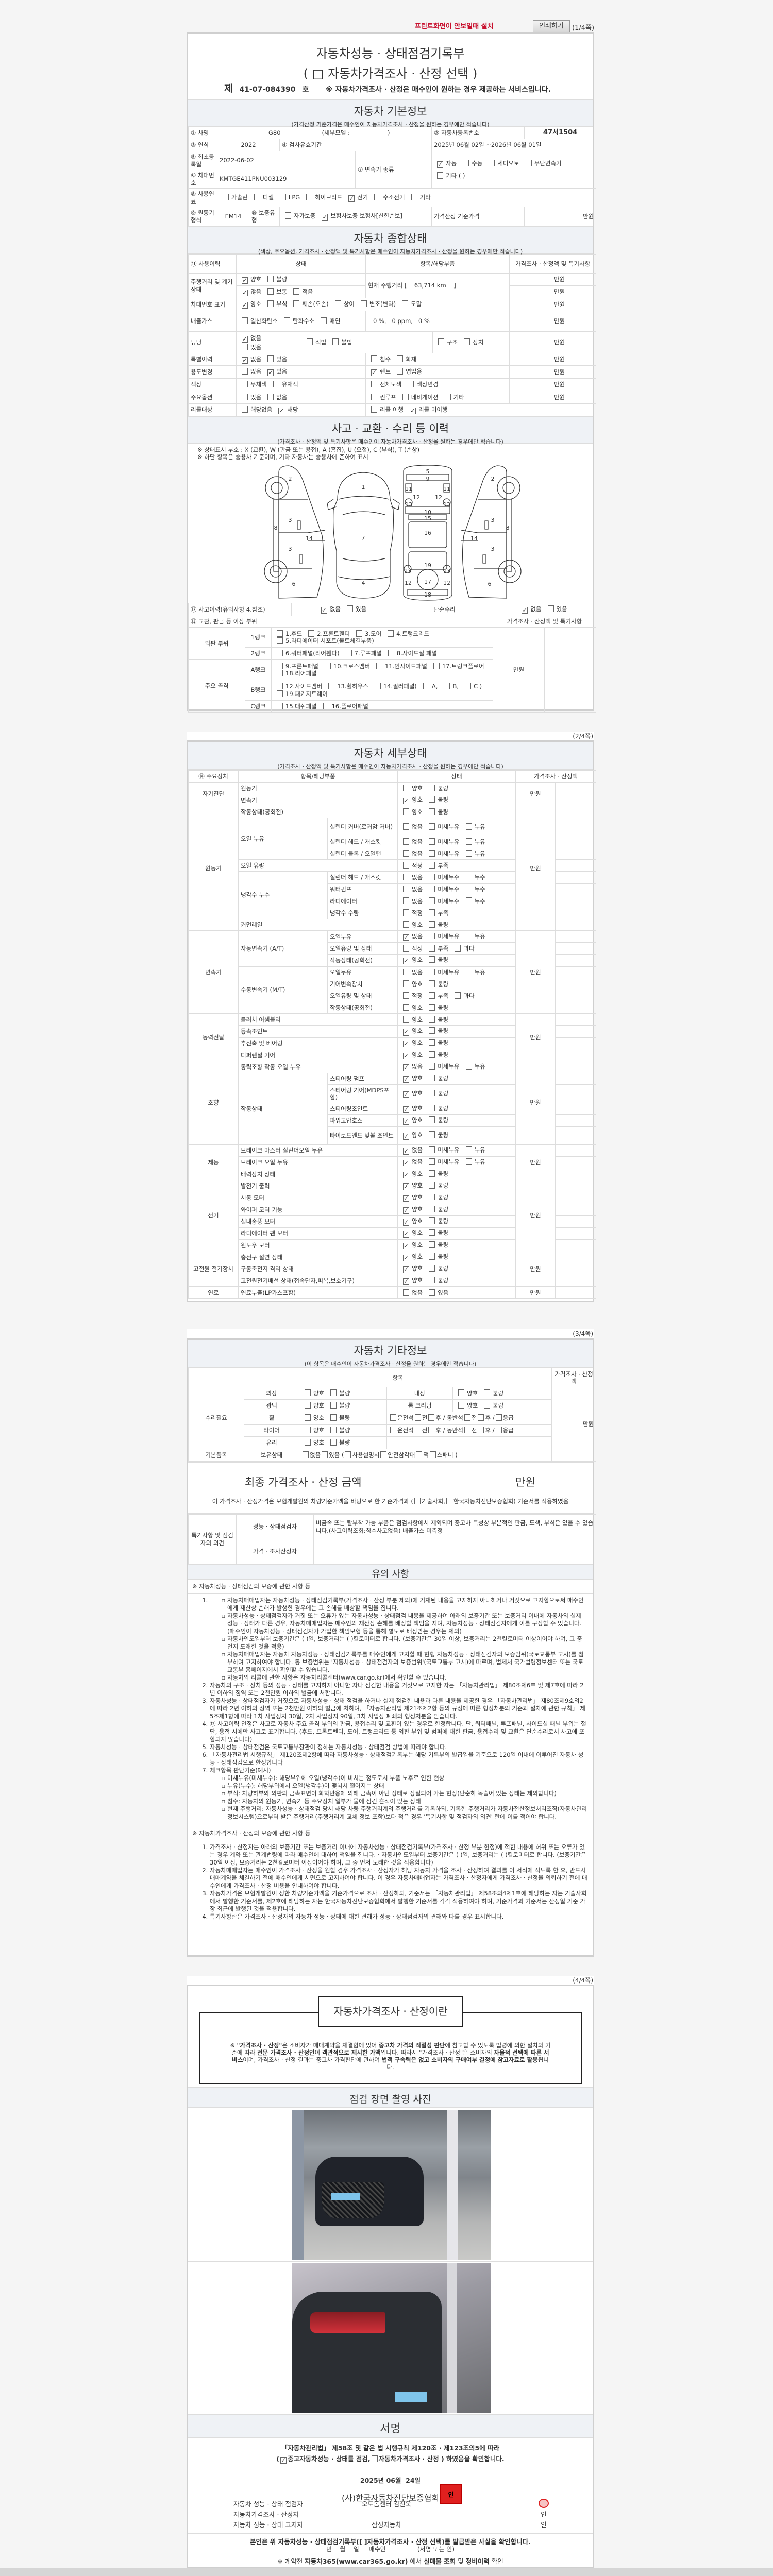  I want to click on checkbox-option: 도말, so click(410, 304).